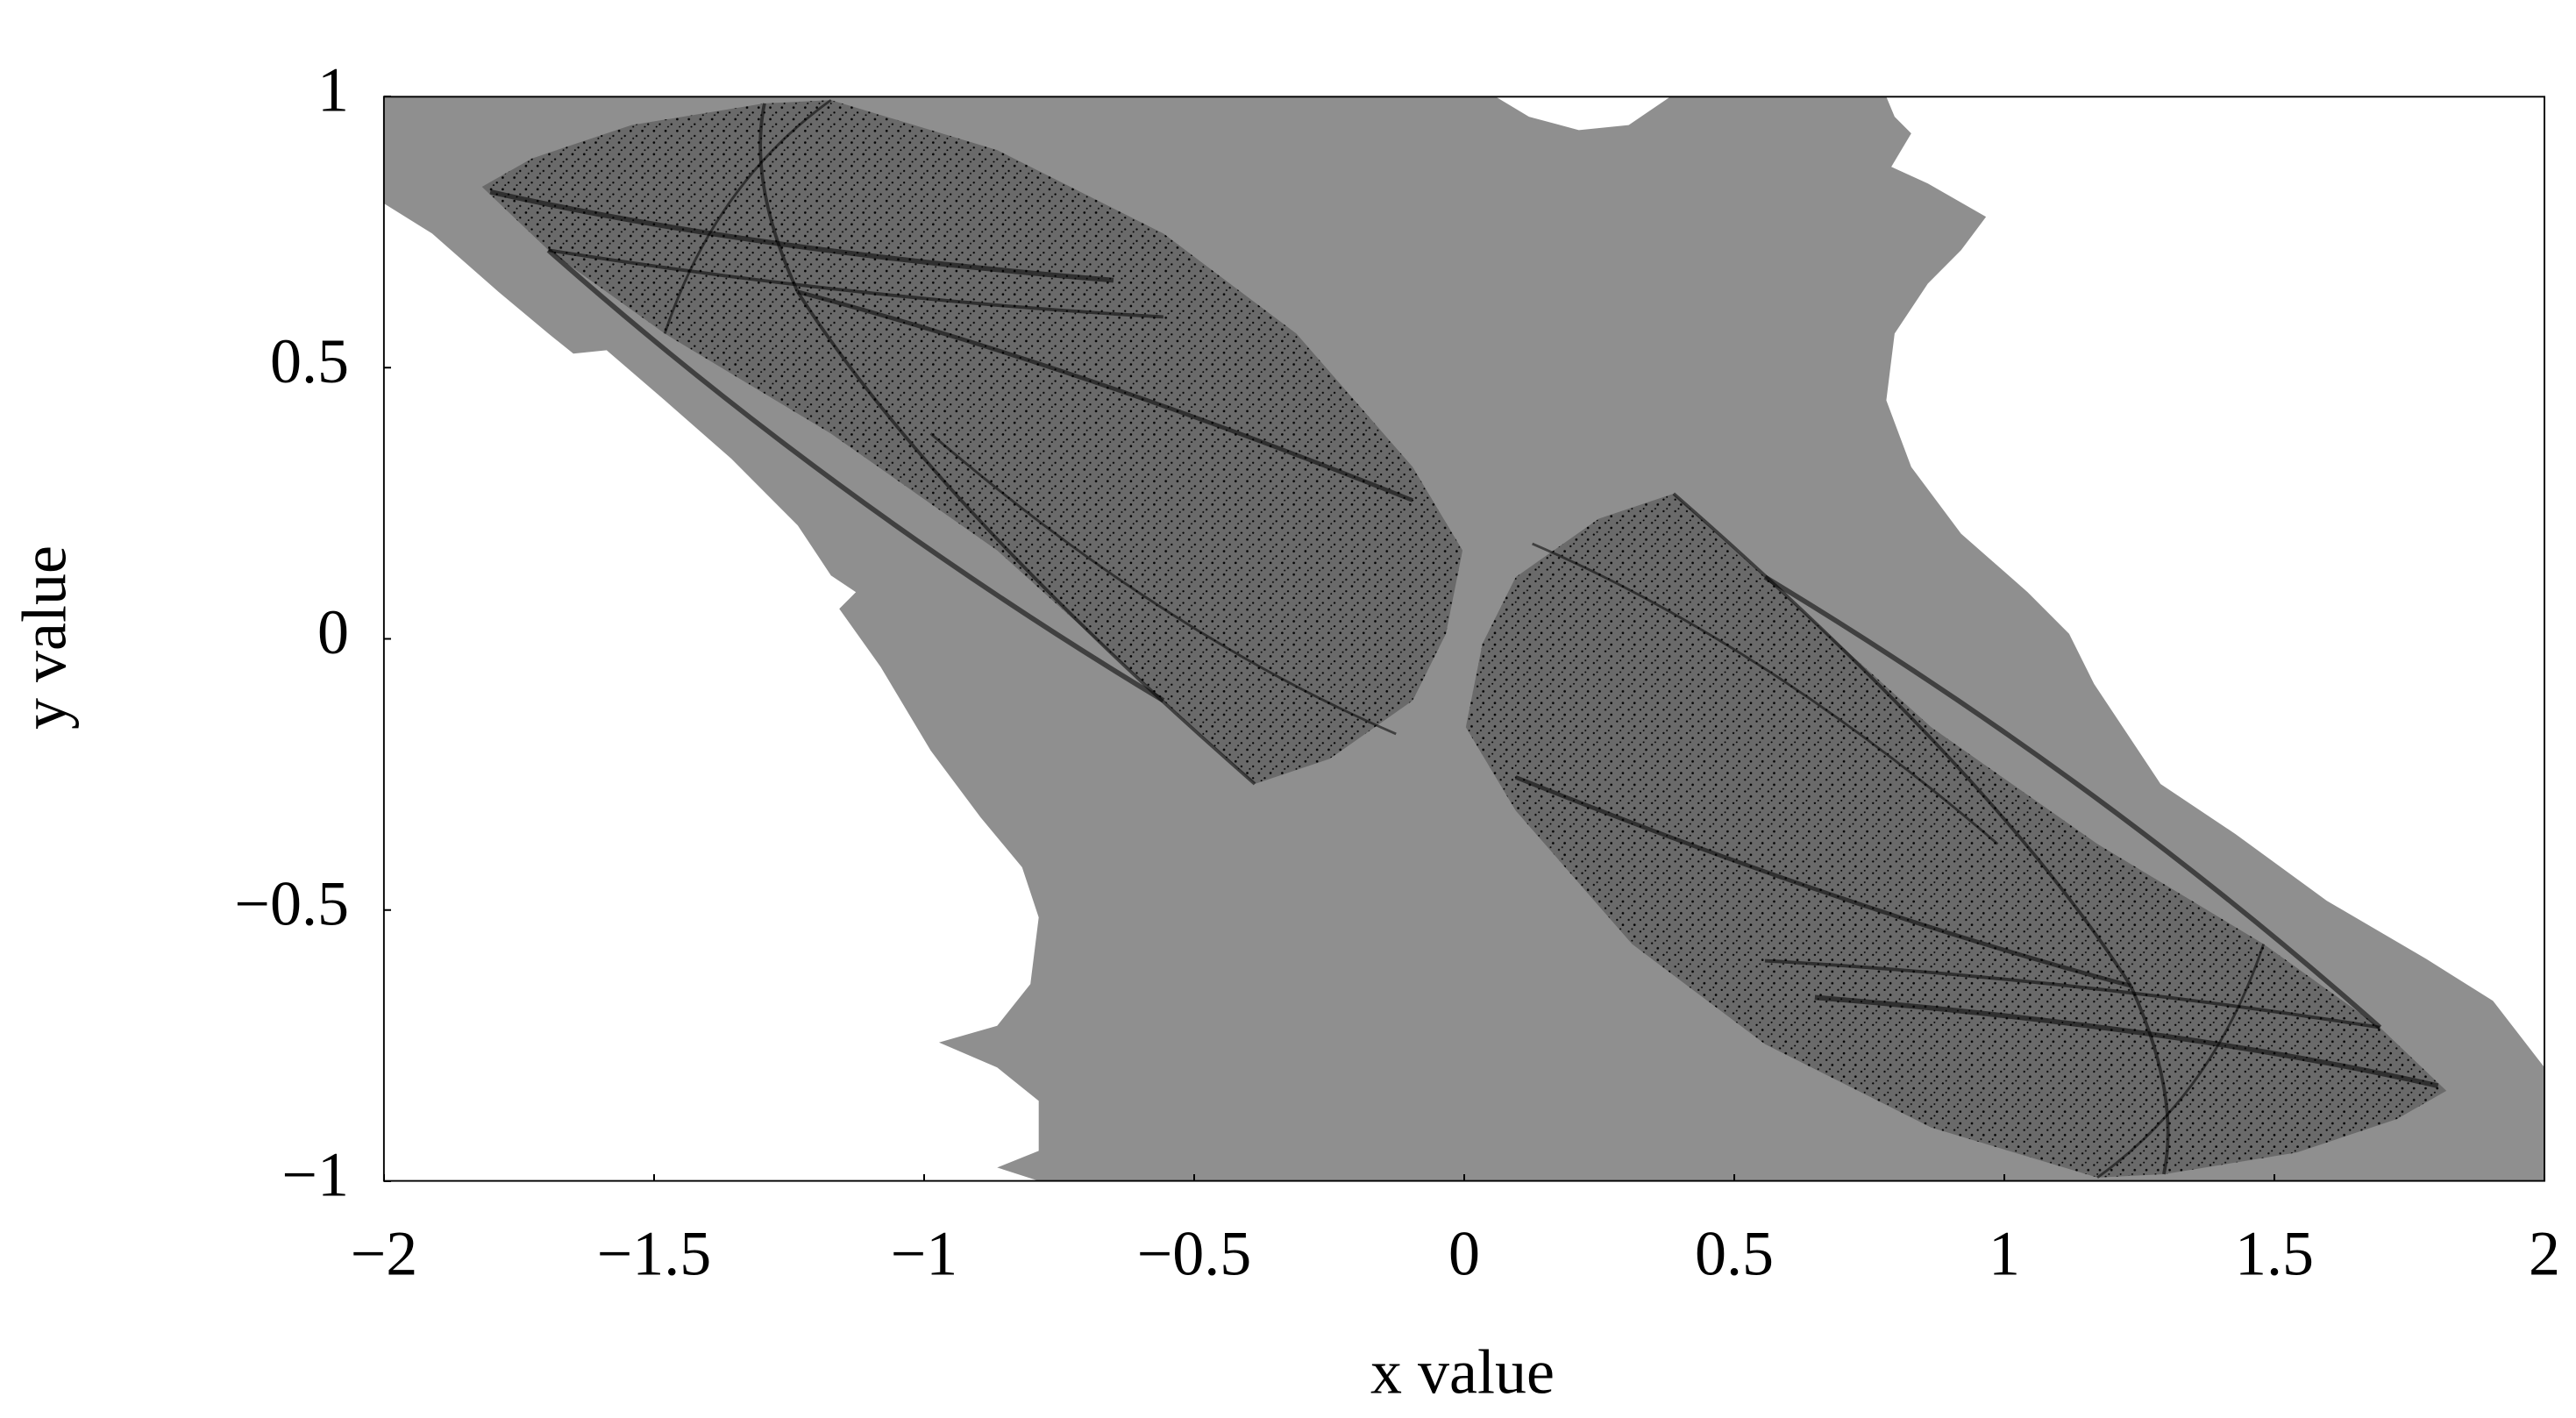  Describe the element at coordinates (384, 1254) in the screenshot. I see `x-tick-label: −2` at that location.